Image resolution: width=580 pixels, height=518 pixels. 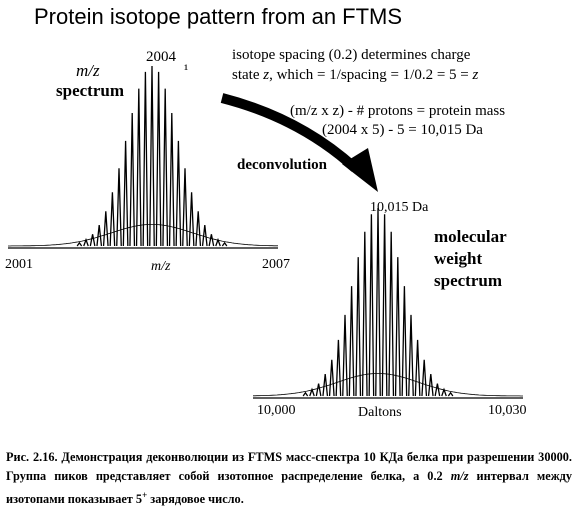 I want to click on deconvolution-arrow-shaft, so click(x=289, y=132).